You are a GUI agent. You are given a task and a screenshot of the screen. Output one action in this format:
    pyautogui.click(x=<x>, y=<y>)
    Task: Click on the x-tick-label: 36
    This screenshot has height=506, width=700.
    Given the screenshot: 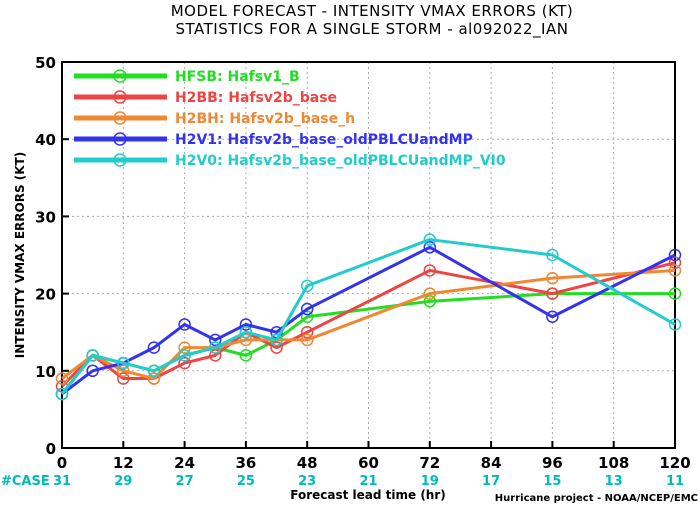 What is the action you would take?
    pyautogui.click(x=245, y=463)
    